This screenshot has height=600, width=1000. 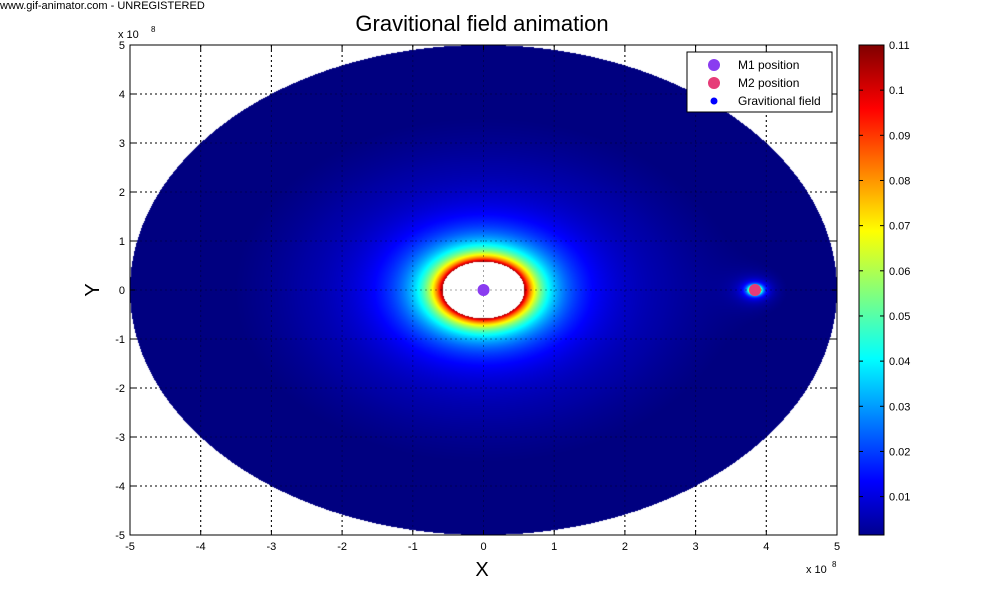 I want to click on colorbar-tick-label: 0.03, so click(x=899, y=407).